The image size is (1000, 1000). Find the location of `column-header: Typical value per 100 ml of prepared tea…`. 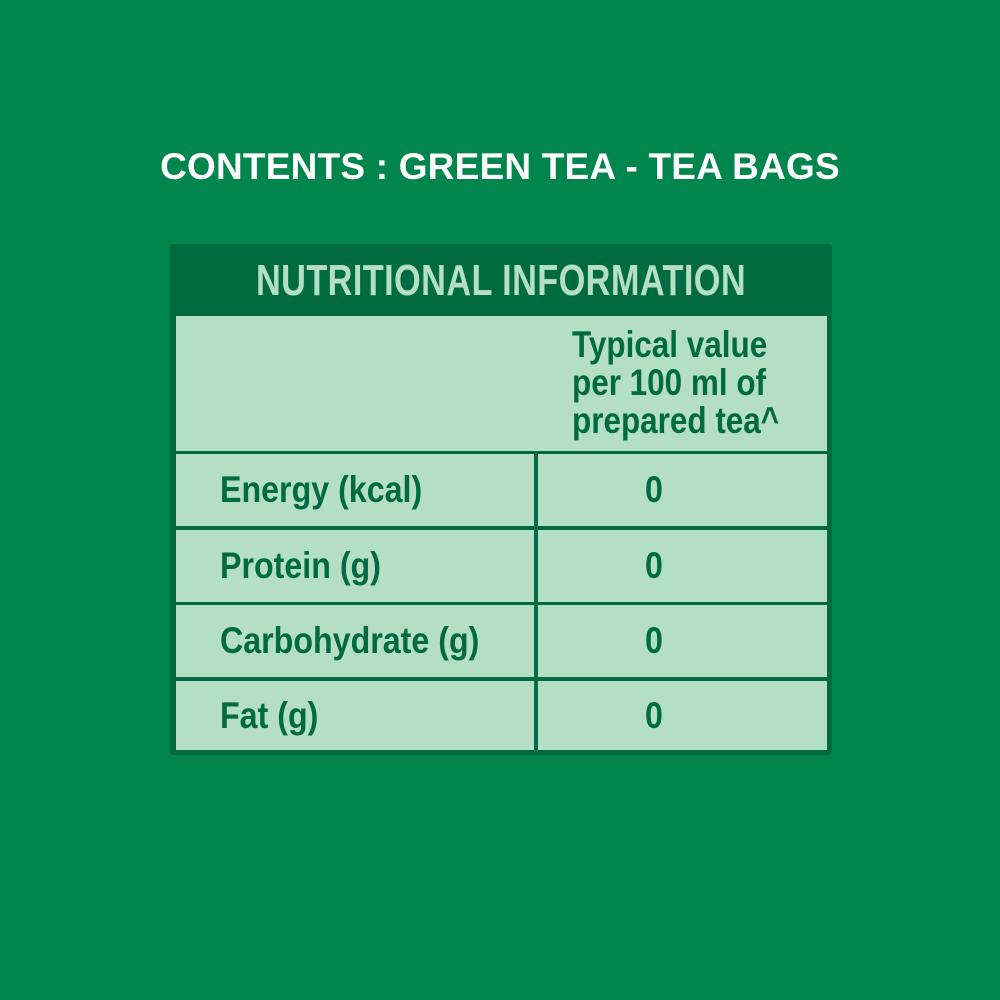

column-header: Typical value per 100 ml of prepared tea… is located at coordinates (675, 383).